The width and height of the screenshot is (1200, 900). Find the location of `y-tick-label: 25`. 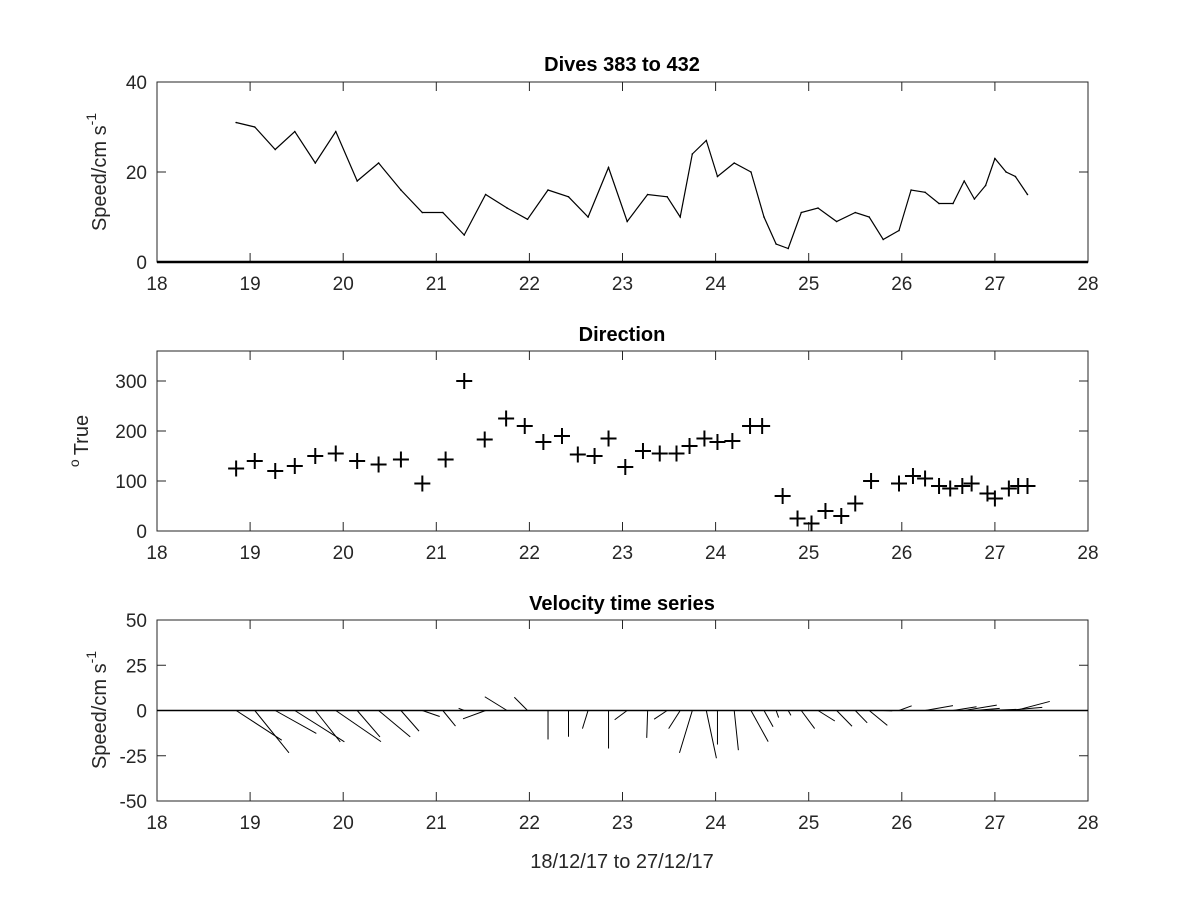

y-tick-label: 25 is located at coordinates (136, 666).